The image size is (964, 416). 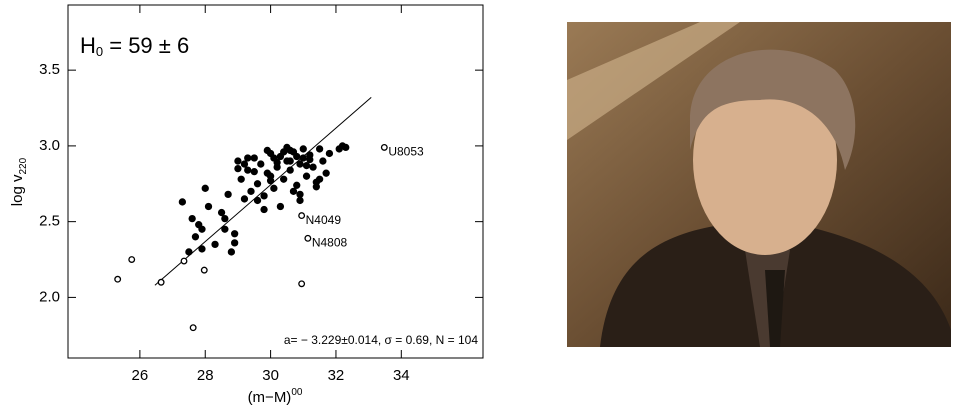 I want to click on y-tick-label: 3.0, so click(x=49, y=145).